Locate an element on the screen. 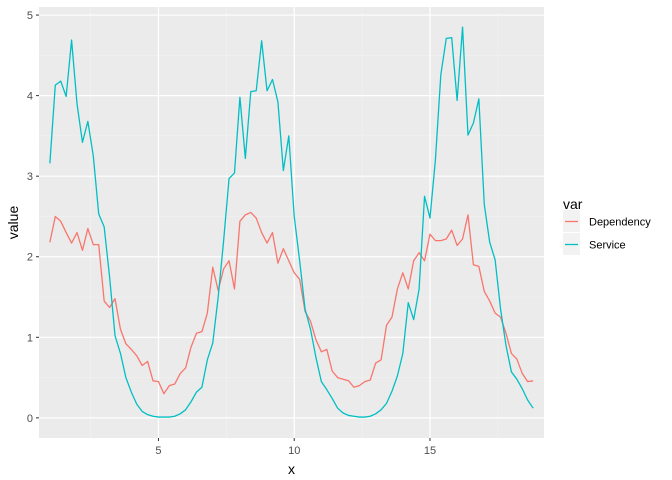  y-tick-label: 2 is located at coordinates (30, 258).